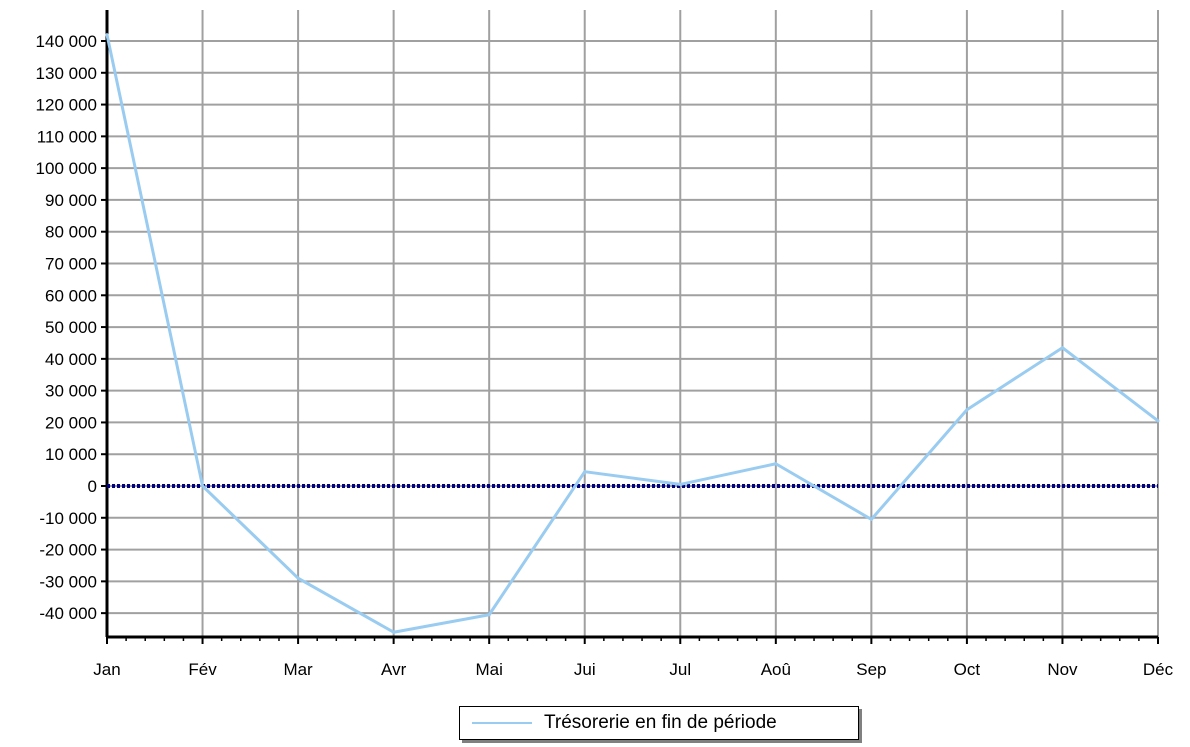 The height and width of the screenshot is (747, 1190). I want to click on x-tick-label: Aoû, so click(776, 669).